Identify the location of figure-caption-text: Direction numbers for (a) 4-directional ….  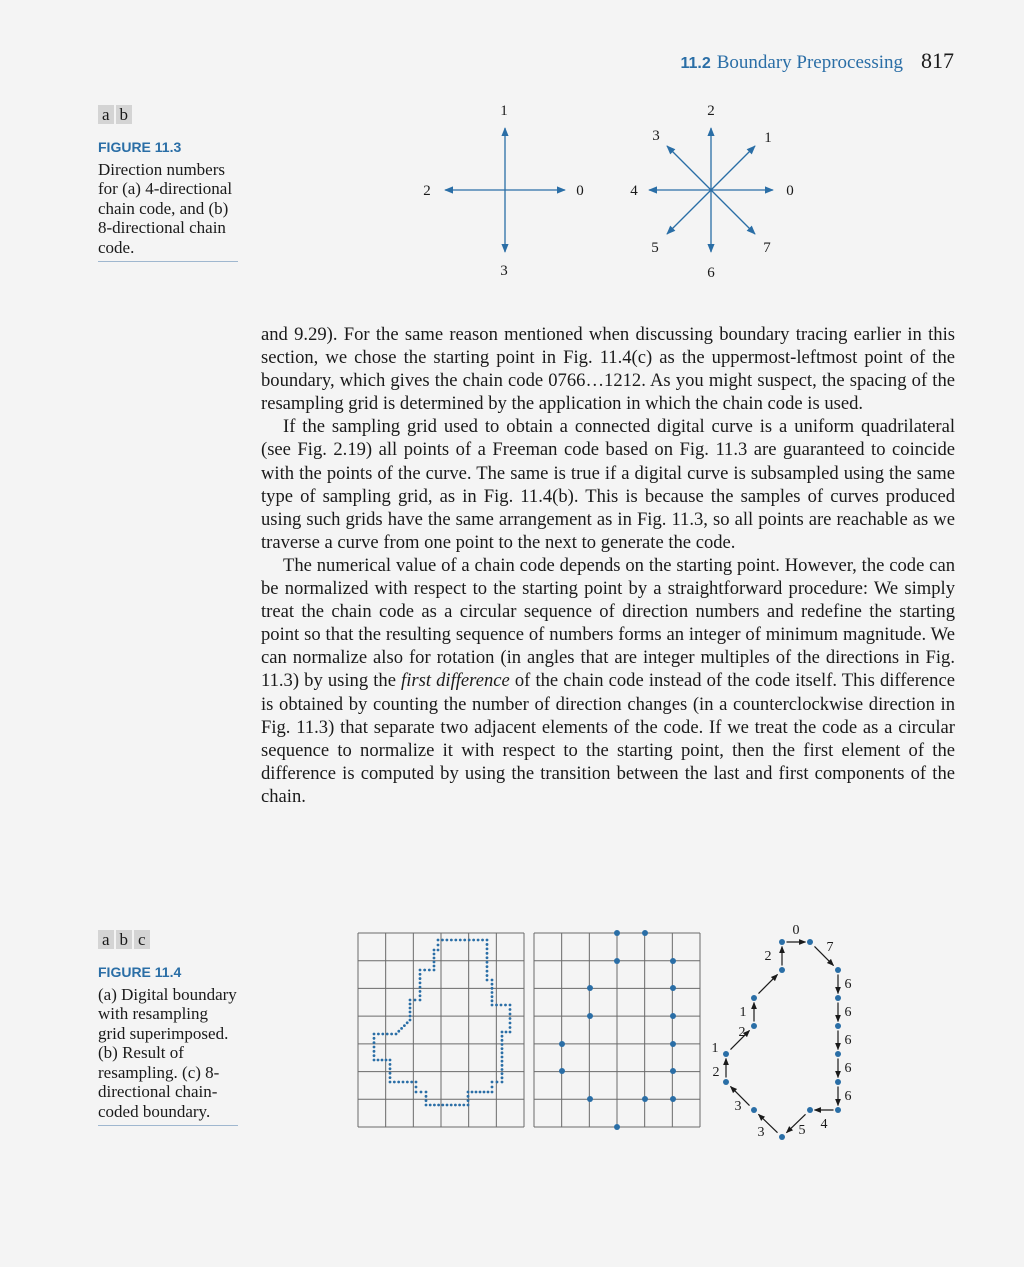
(165, 208).